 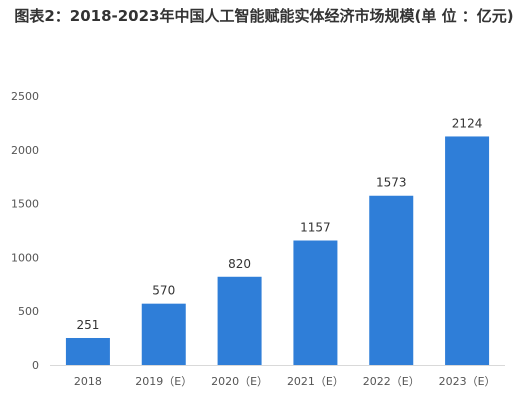 I want to click on y-tick-label: 0, so click(x=35, y=365).